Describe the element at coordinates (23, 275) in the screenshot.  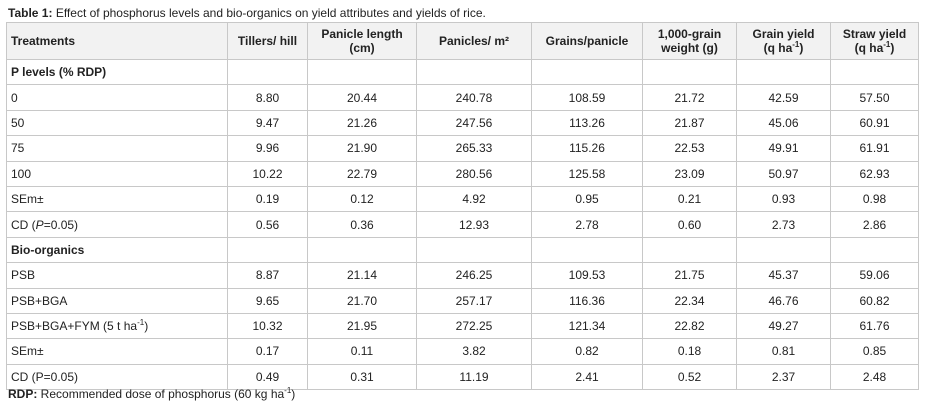
I see `treatment-label: PSB` at that location.